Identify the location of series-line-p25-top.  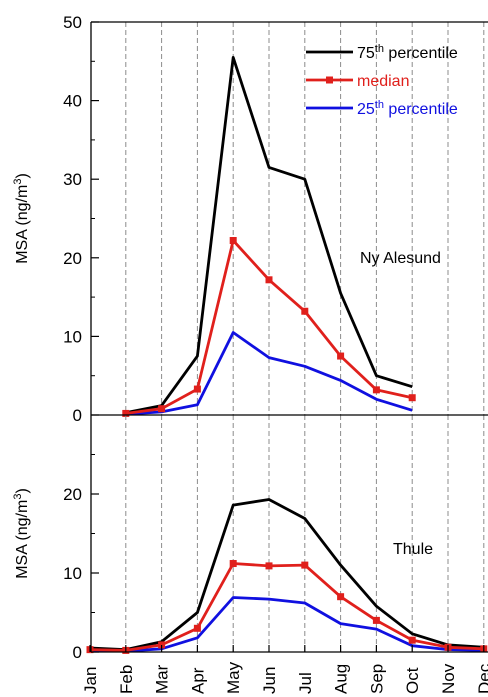
(269, 373).